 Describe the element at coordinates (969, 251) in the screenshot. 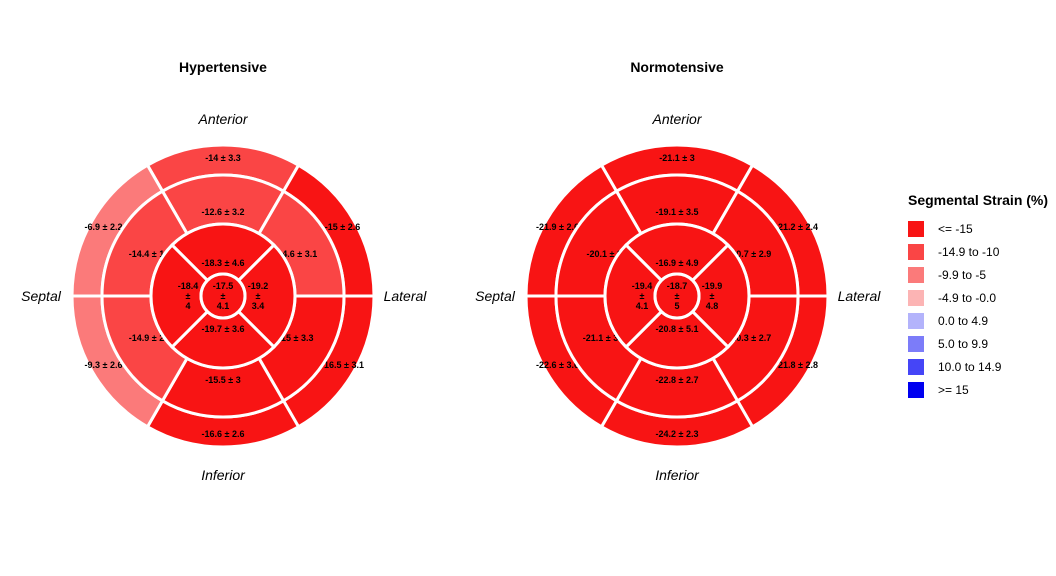

I see `legend-label: -14.9 to -10` at that location.